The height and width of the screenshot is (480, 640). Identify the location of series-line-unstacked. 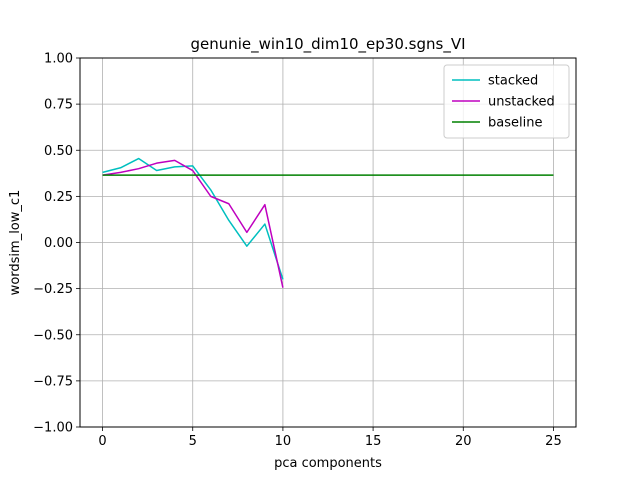
(193, 223).